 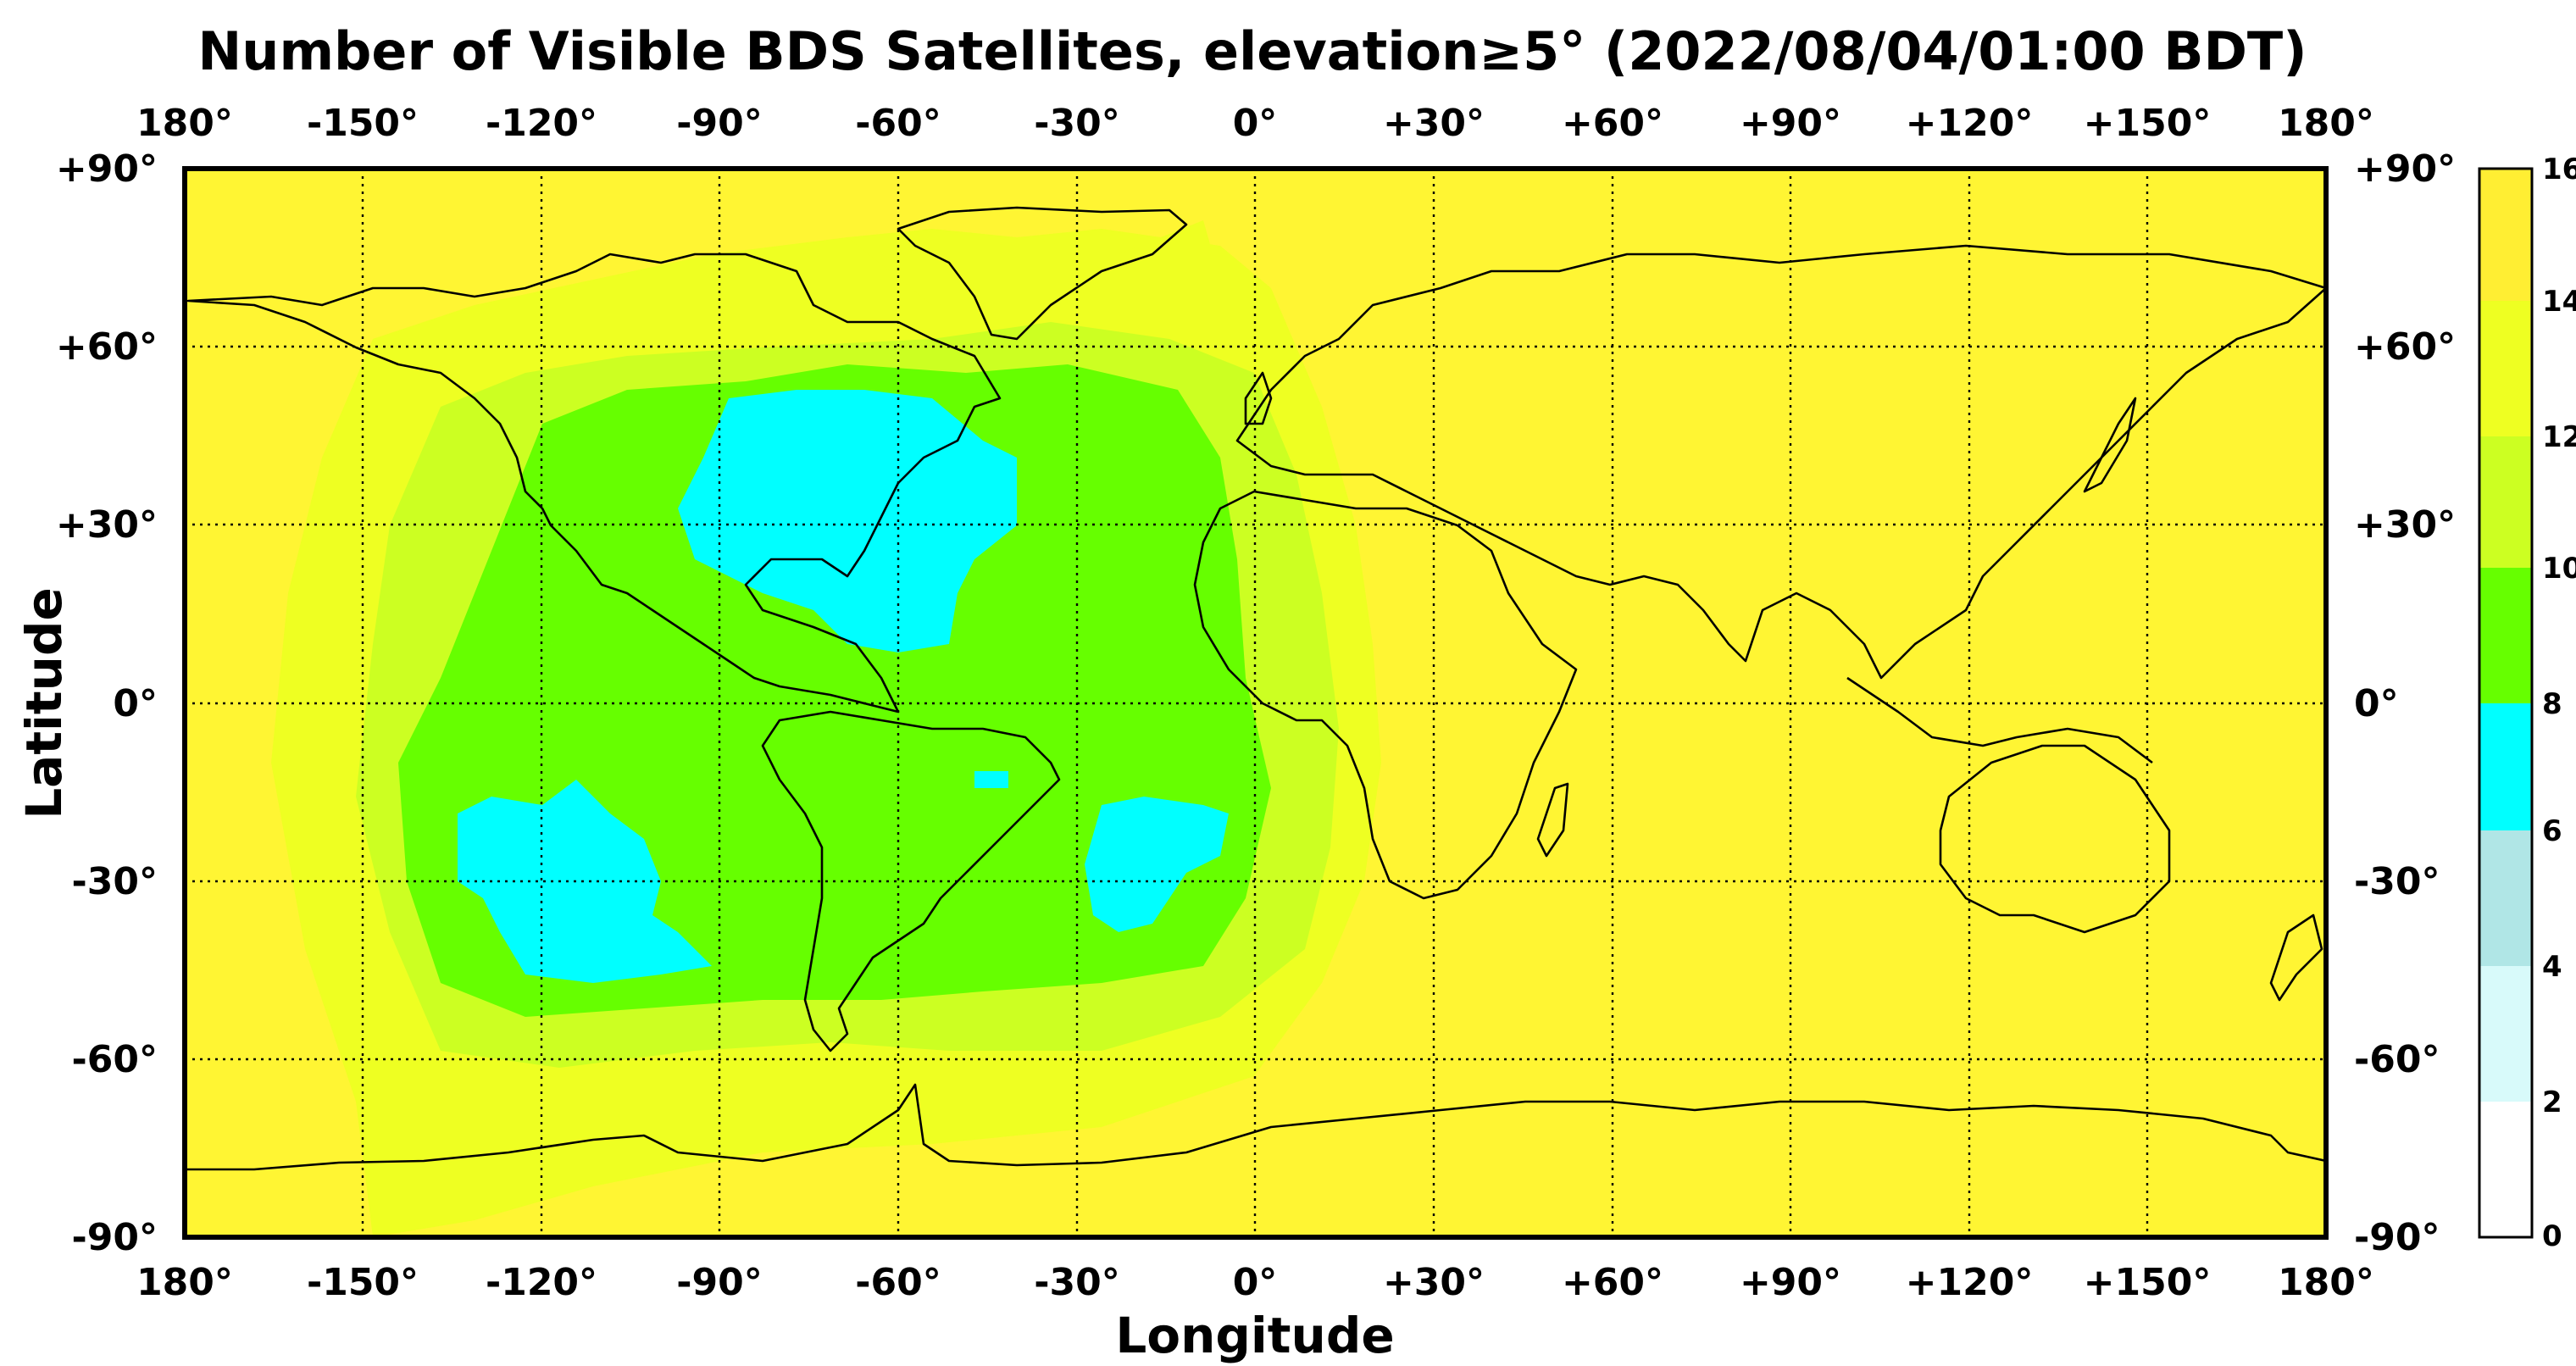 What do you see at coordinates (2148, 123) in the screenshot?
I see `x-tick-top: +150°` at bounding box center [2148, 123].